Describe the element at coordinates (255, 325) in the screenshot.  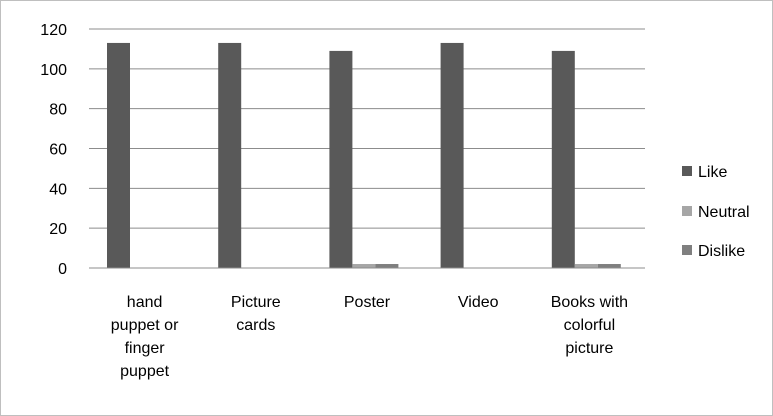
I see `x-tick-label: cards` at that location.